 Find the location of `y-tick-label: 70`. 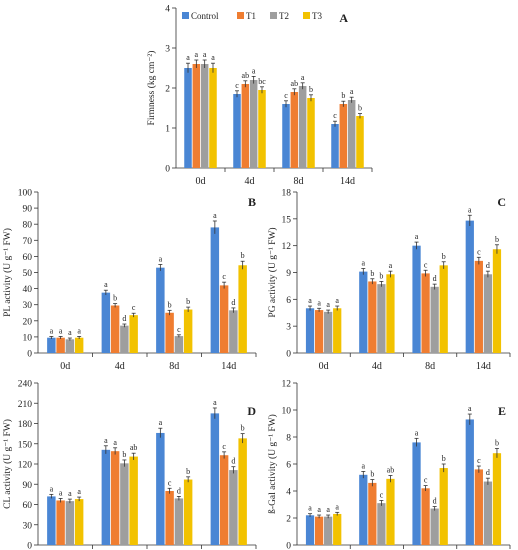

y-tick-label: 70 is located at coordinates (28, 242).